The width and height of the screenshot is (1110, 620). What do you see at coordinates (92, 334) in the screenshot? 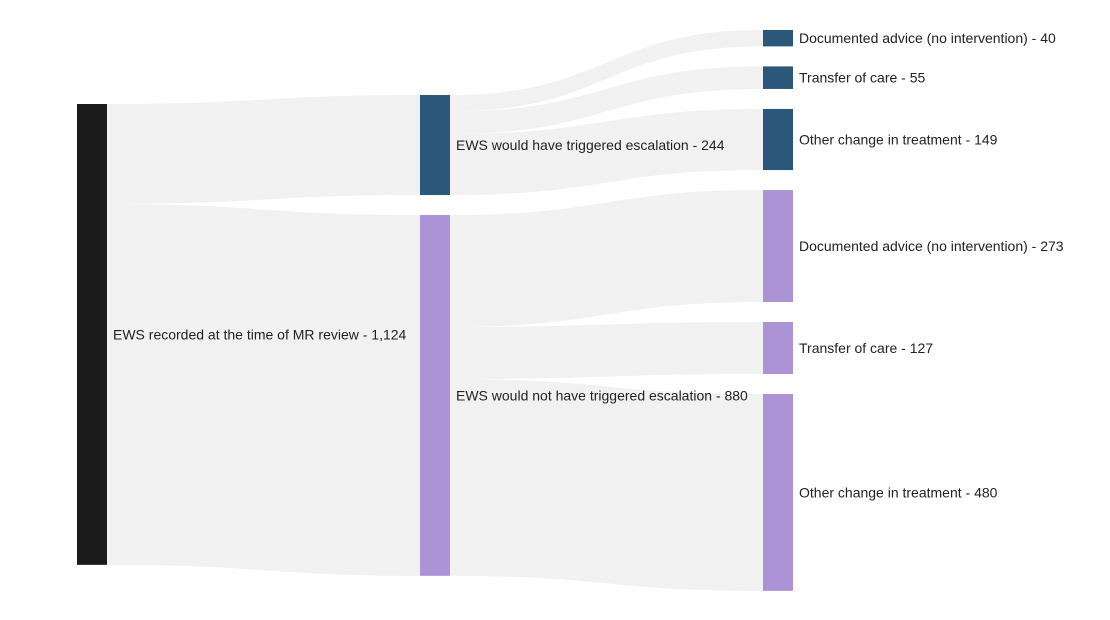
I see `node-root` at bounding box center [92, 334].